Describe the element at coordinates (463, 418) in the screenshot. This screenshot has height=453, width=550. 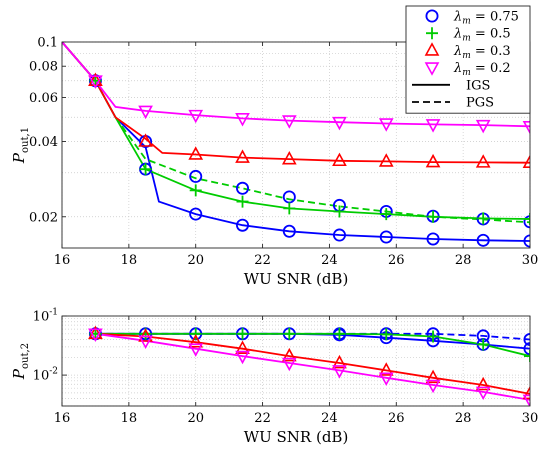
I see `bottom-xtick-label-6: 28` at that location.